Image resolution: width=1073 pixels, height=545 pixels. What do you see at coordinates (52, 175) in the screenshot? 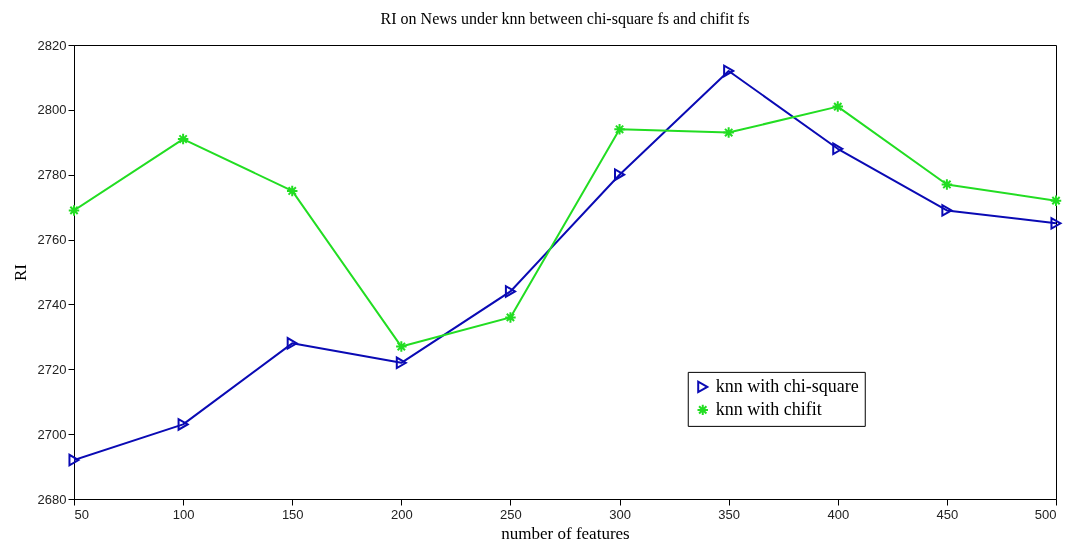
I see `y-tick-label: 2780` at bounding box center [52, 175].